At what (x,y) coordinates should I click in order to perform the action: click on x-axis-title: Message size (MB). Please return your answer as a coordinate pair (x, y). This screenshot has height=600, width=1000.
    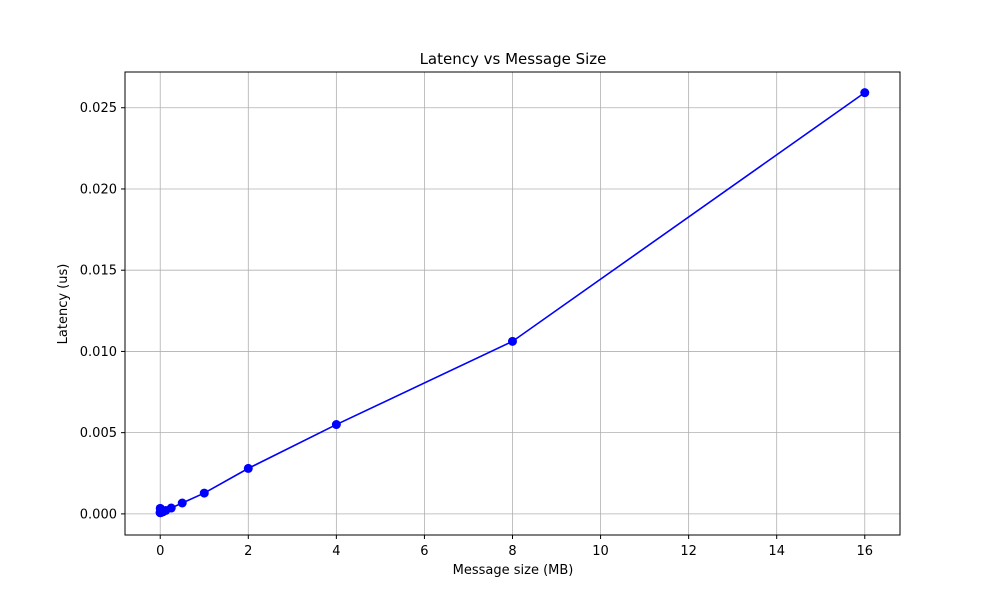
    Looking at the image, I should click on (513, 570).